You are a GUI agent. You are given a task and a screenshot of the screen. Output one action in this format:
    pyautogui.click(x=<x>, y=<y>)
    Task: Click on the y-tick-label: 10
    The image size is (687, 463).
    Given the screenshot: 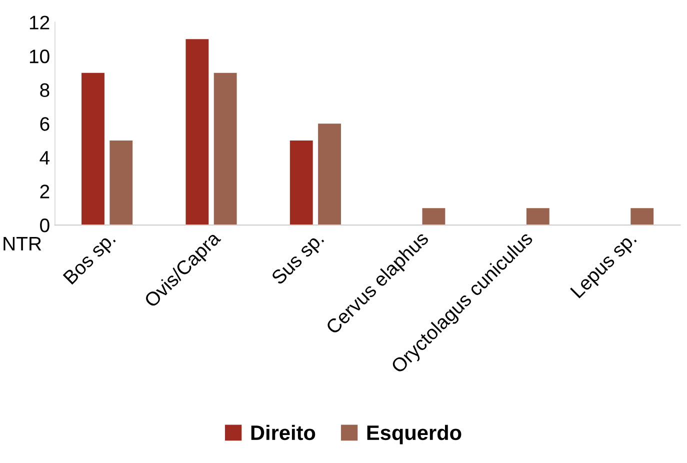 What is the action you would take?
    pyautogui.click(x=40, y=56)
    